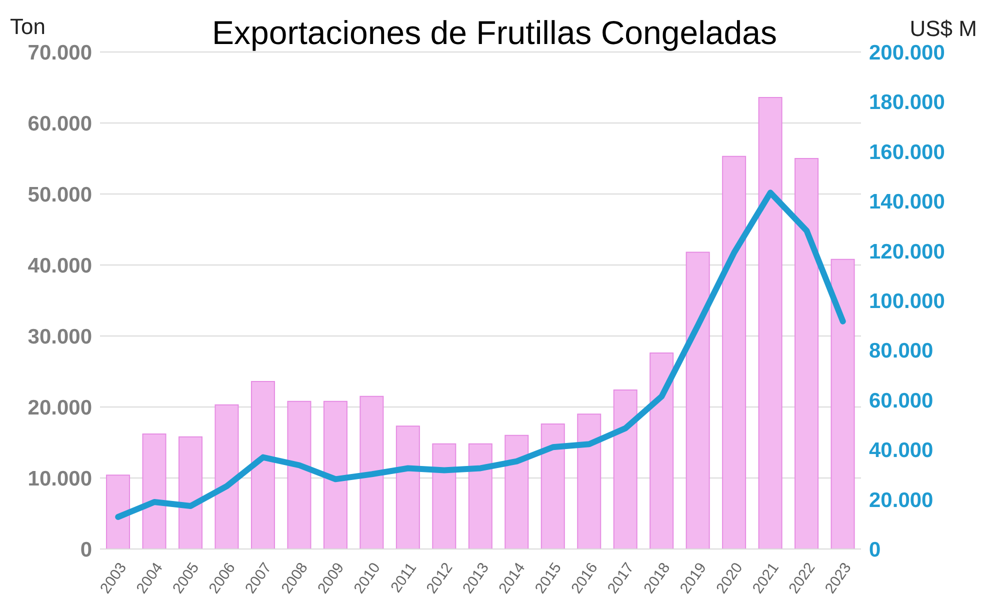  Describe the element at coordinates (943, 29) in the screenshot. I see `y2-axis-title: US$ M` at that location.